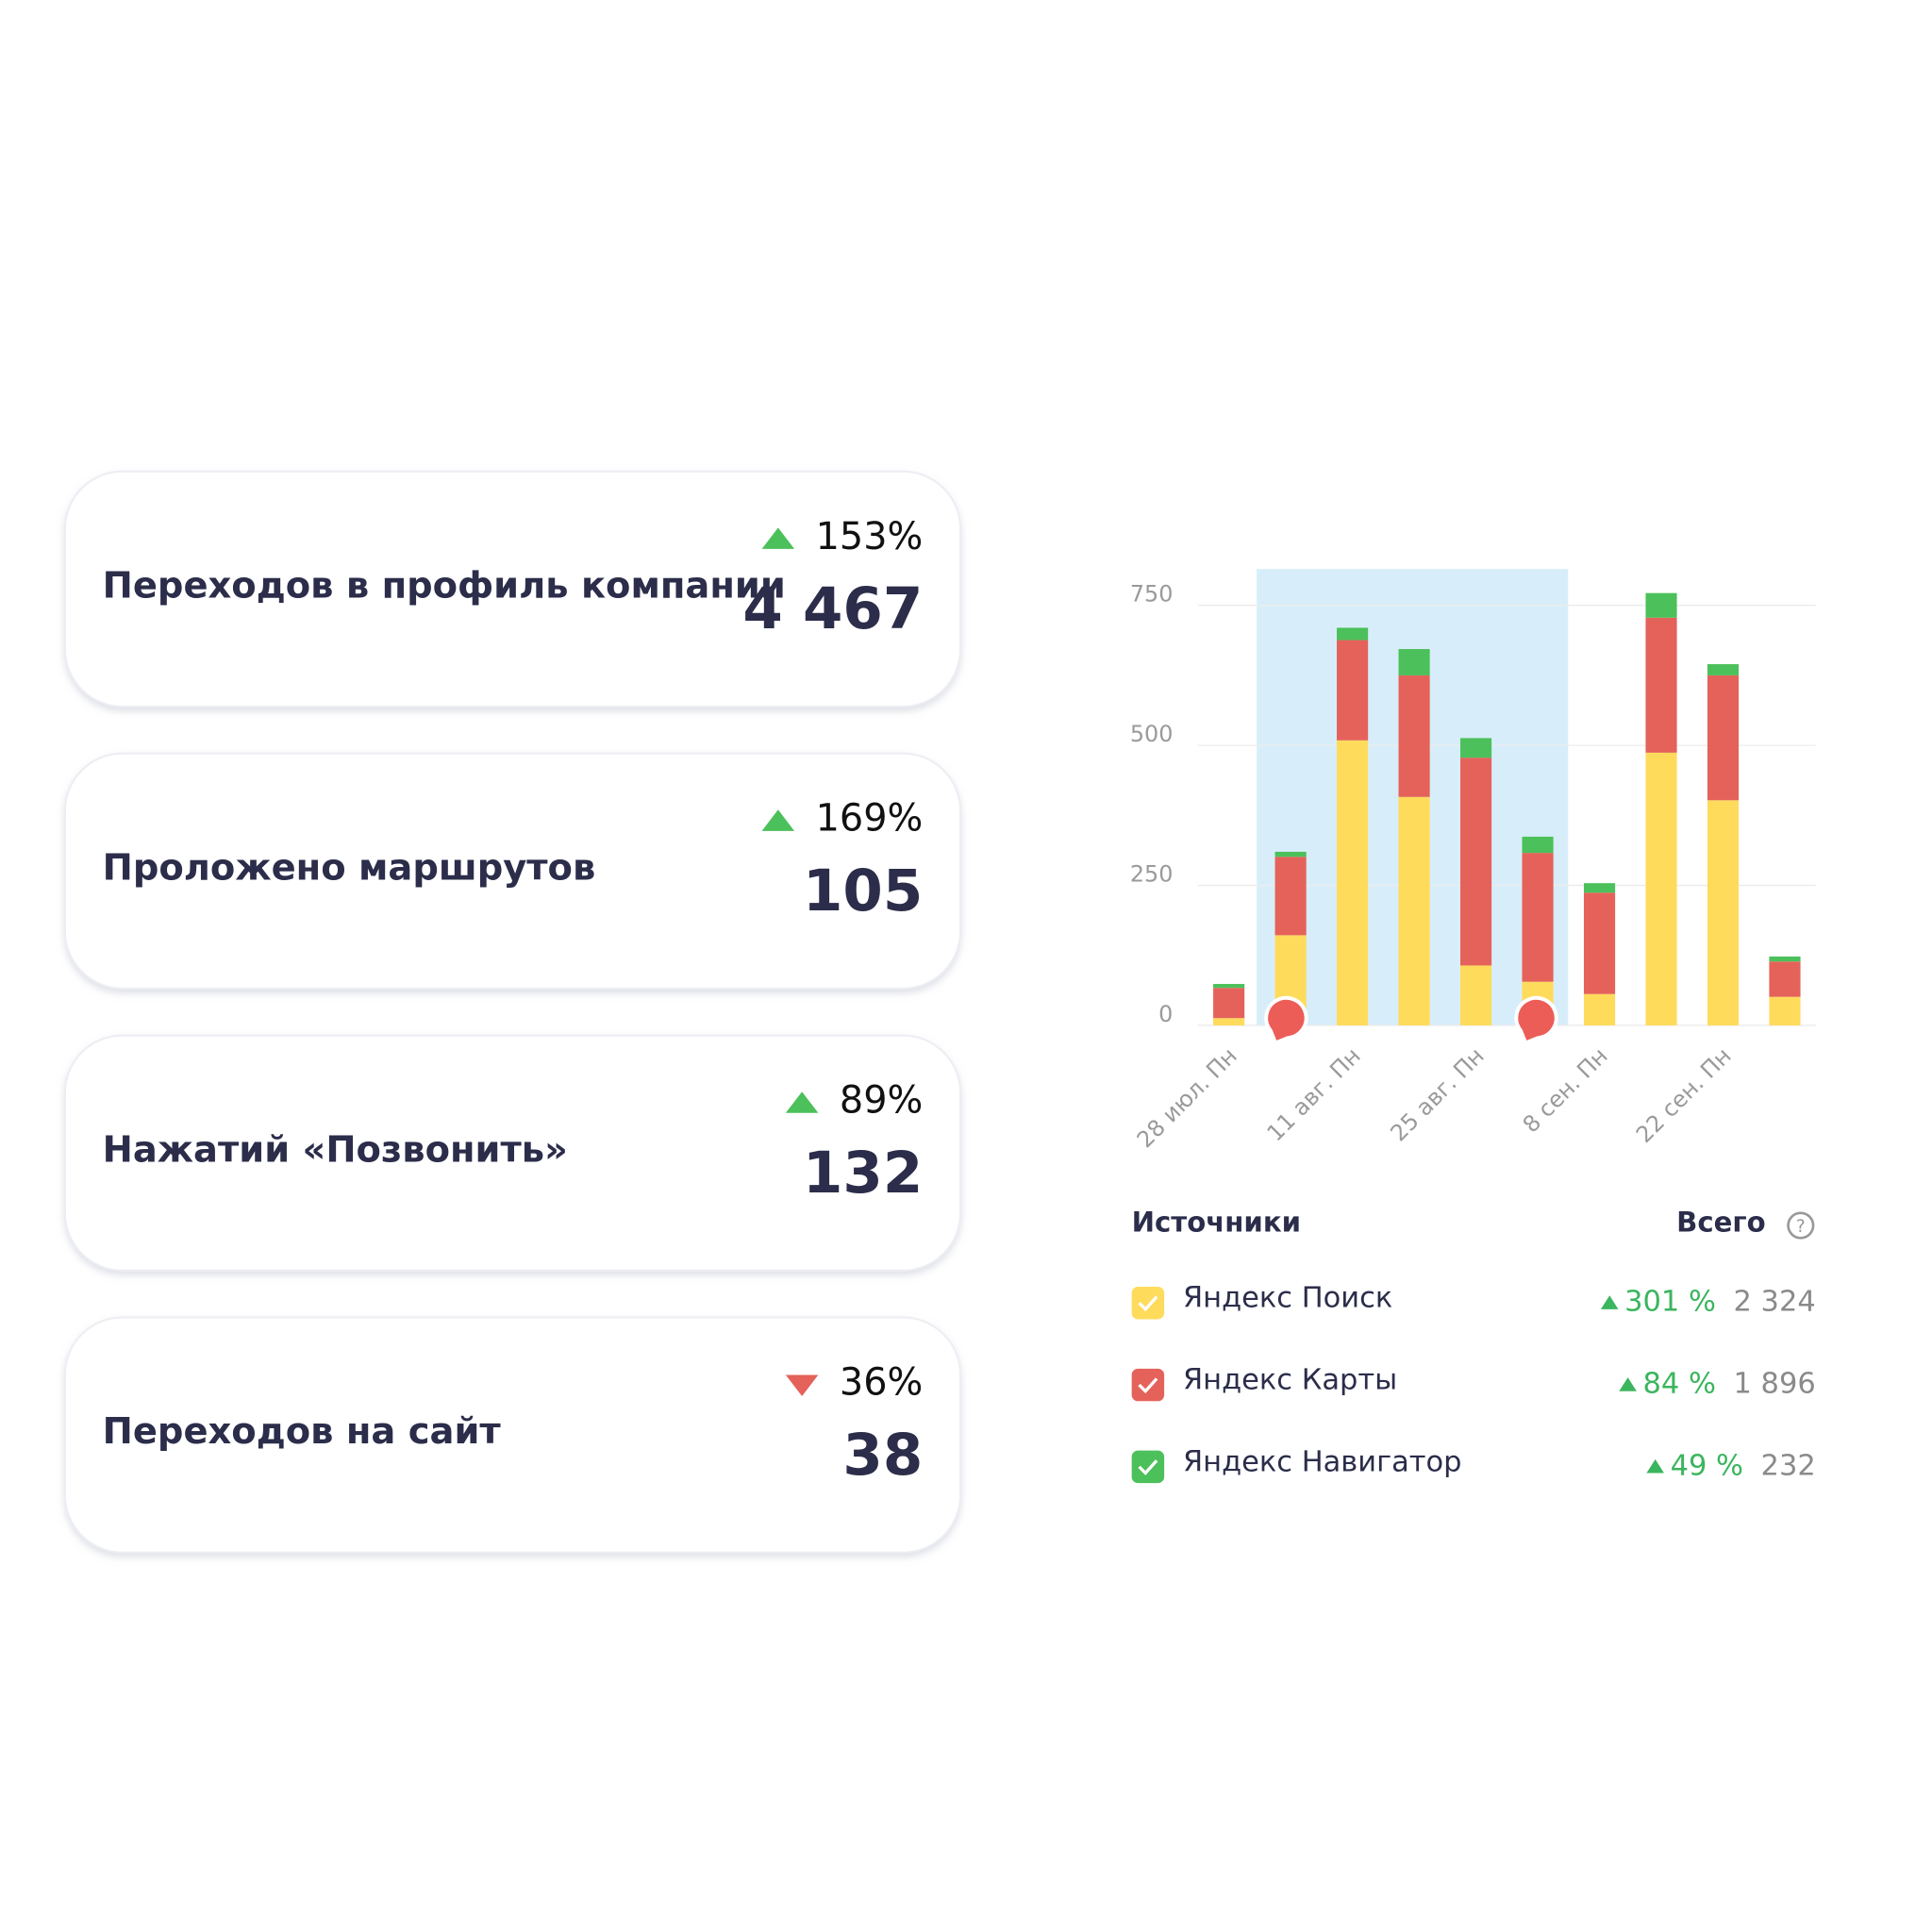 The width and height of the screenshot is (1932, 1932). What do you see at coordinates (863, 891) in the screenshot?
I see `card-value: 105` at bounding box center [863, 891].